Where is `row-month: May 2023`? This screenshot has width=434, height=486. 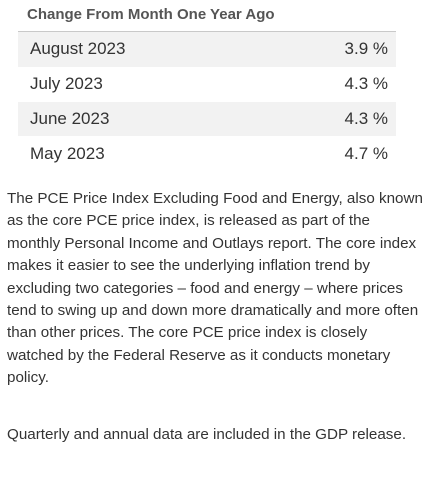 row-month: May 2023 is located at coordinates (67, 153).